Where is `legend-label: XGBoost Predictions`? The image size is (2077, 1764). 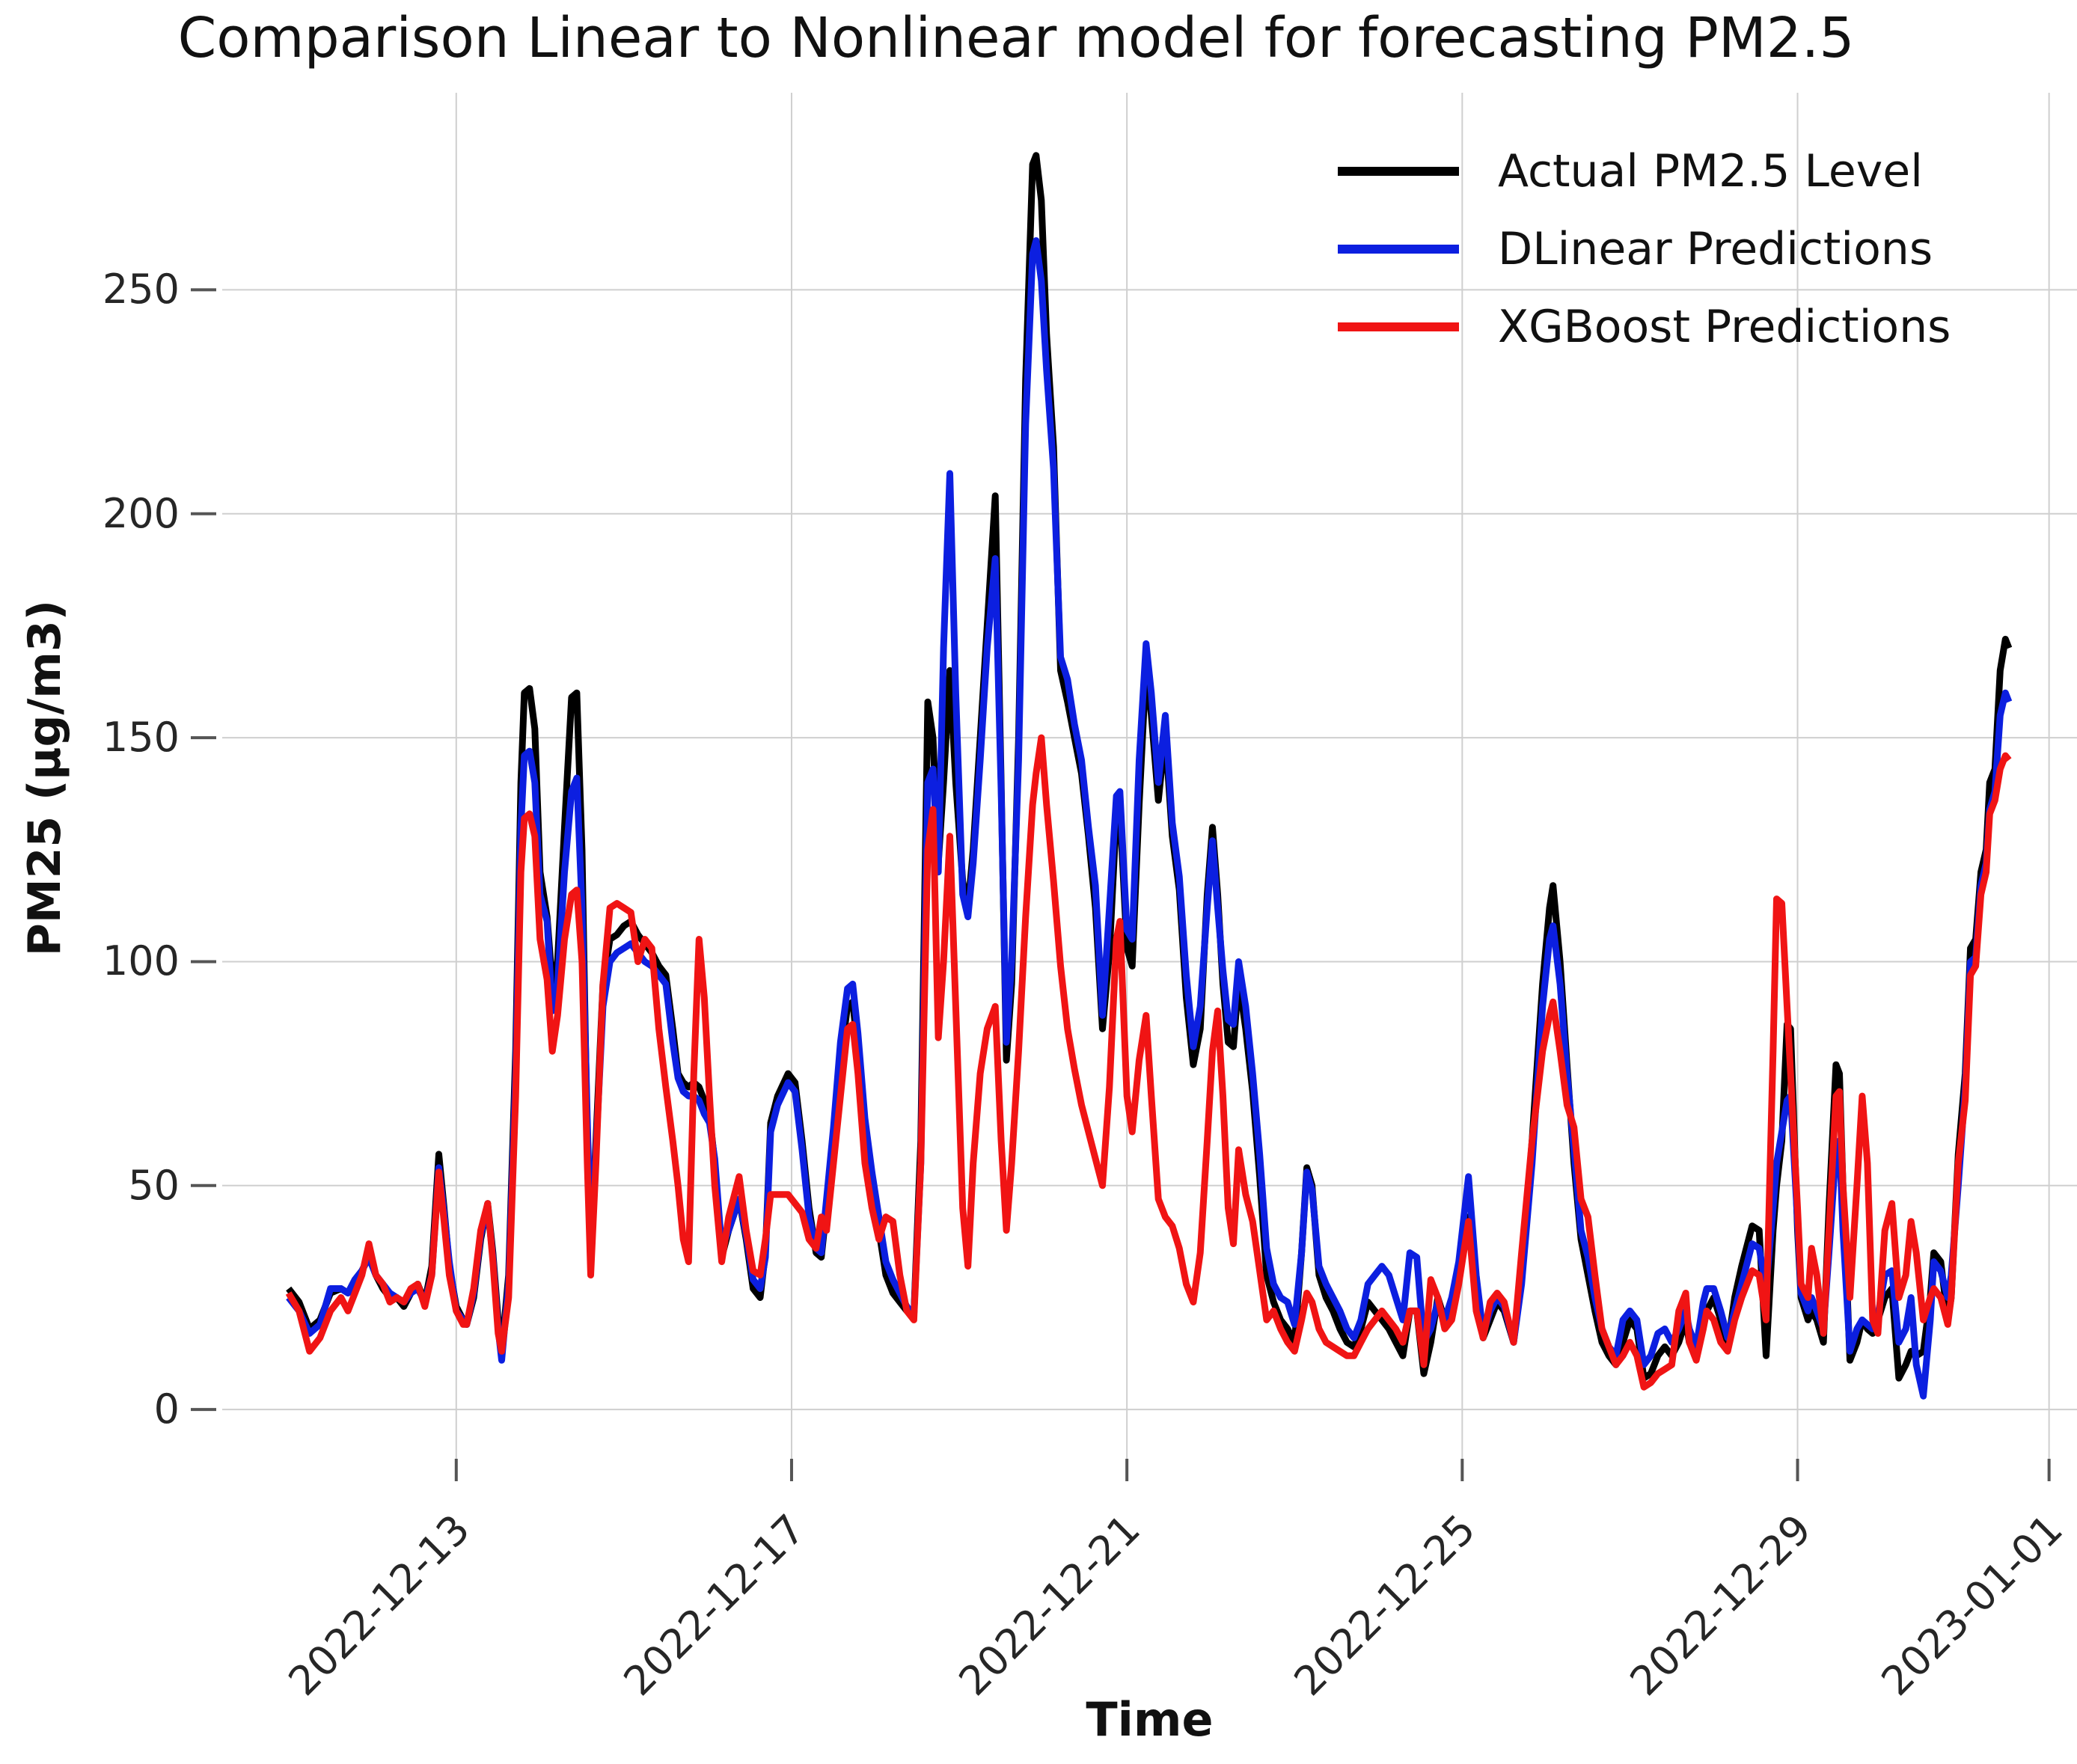 legend-label: XGBoost Predictions is located at coordinates (1724, 327).